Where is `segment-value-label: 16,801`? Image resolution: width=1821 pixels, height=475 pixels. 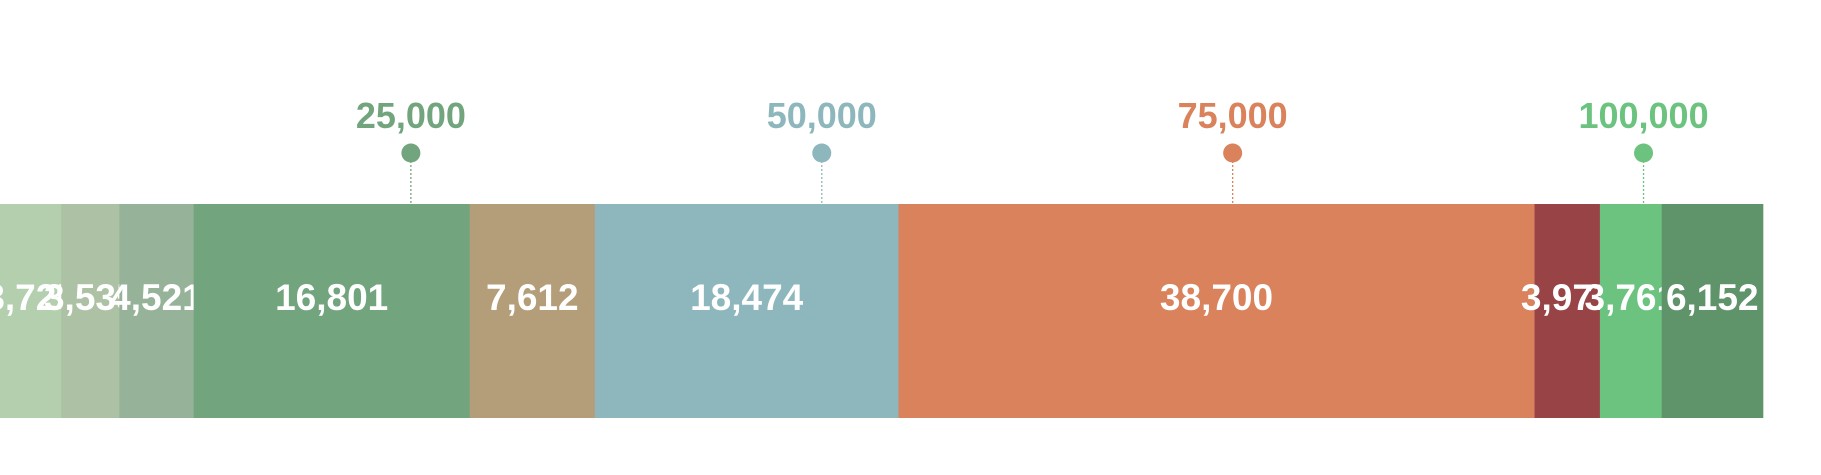 segment-value-label: 16,801 is located at coordinates (331, 297).